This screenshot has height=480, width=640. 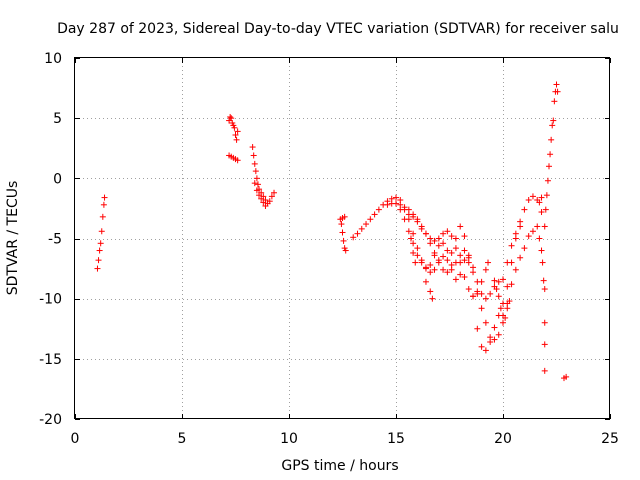 I want to click on y-tick-labels: -20 -15 -10 -5 0 5 10, so click(x=50, y=239).